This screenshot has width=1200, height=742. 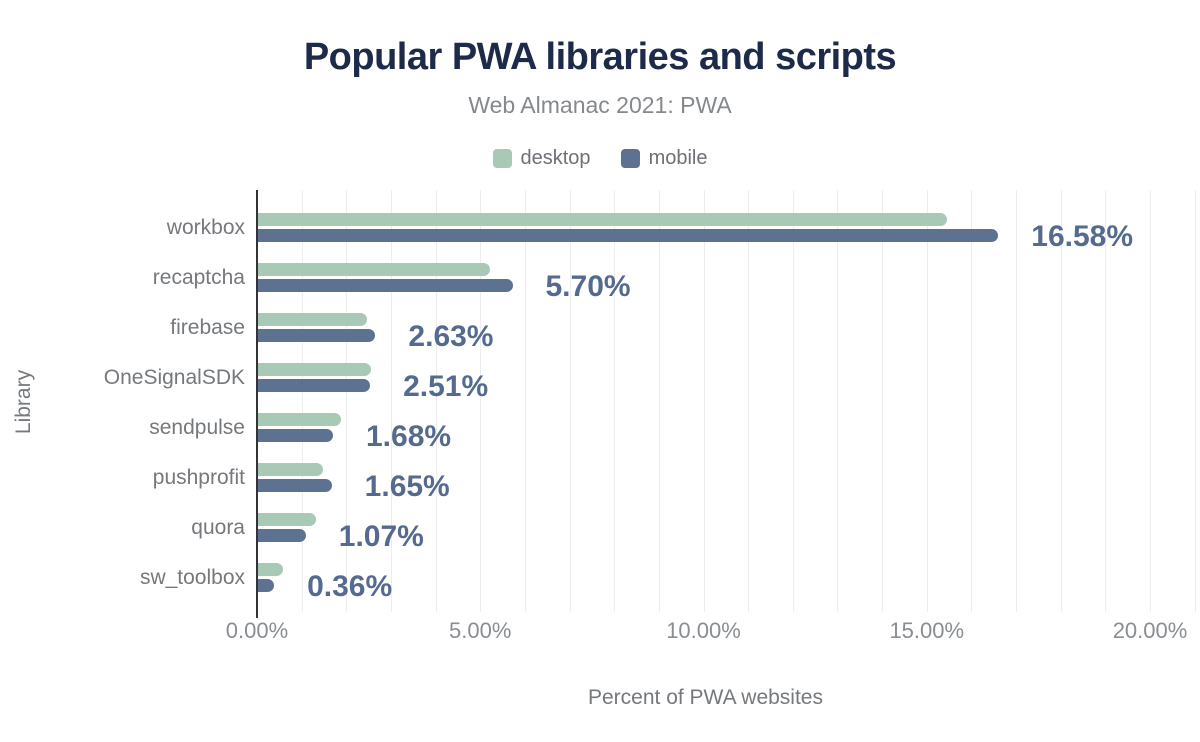 I want to click on bar-desktop-sw_toolbox, so click(x=270, y=569).